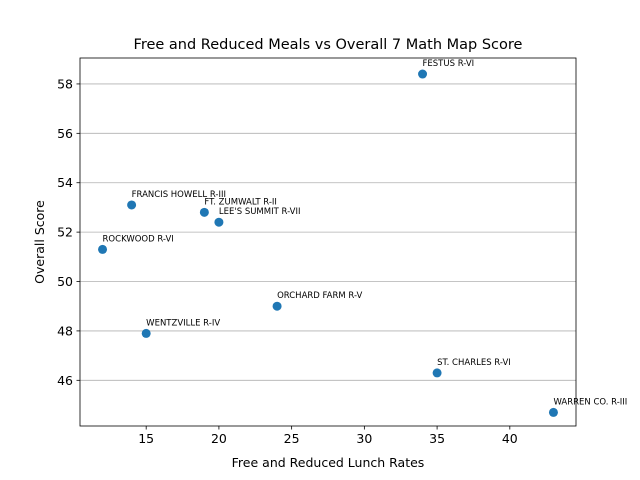  I want to click on x-tick-label: 35, so click(437, 438).